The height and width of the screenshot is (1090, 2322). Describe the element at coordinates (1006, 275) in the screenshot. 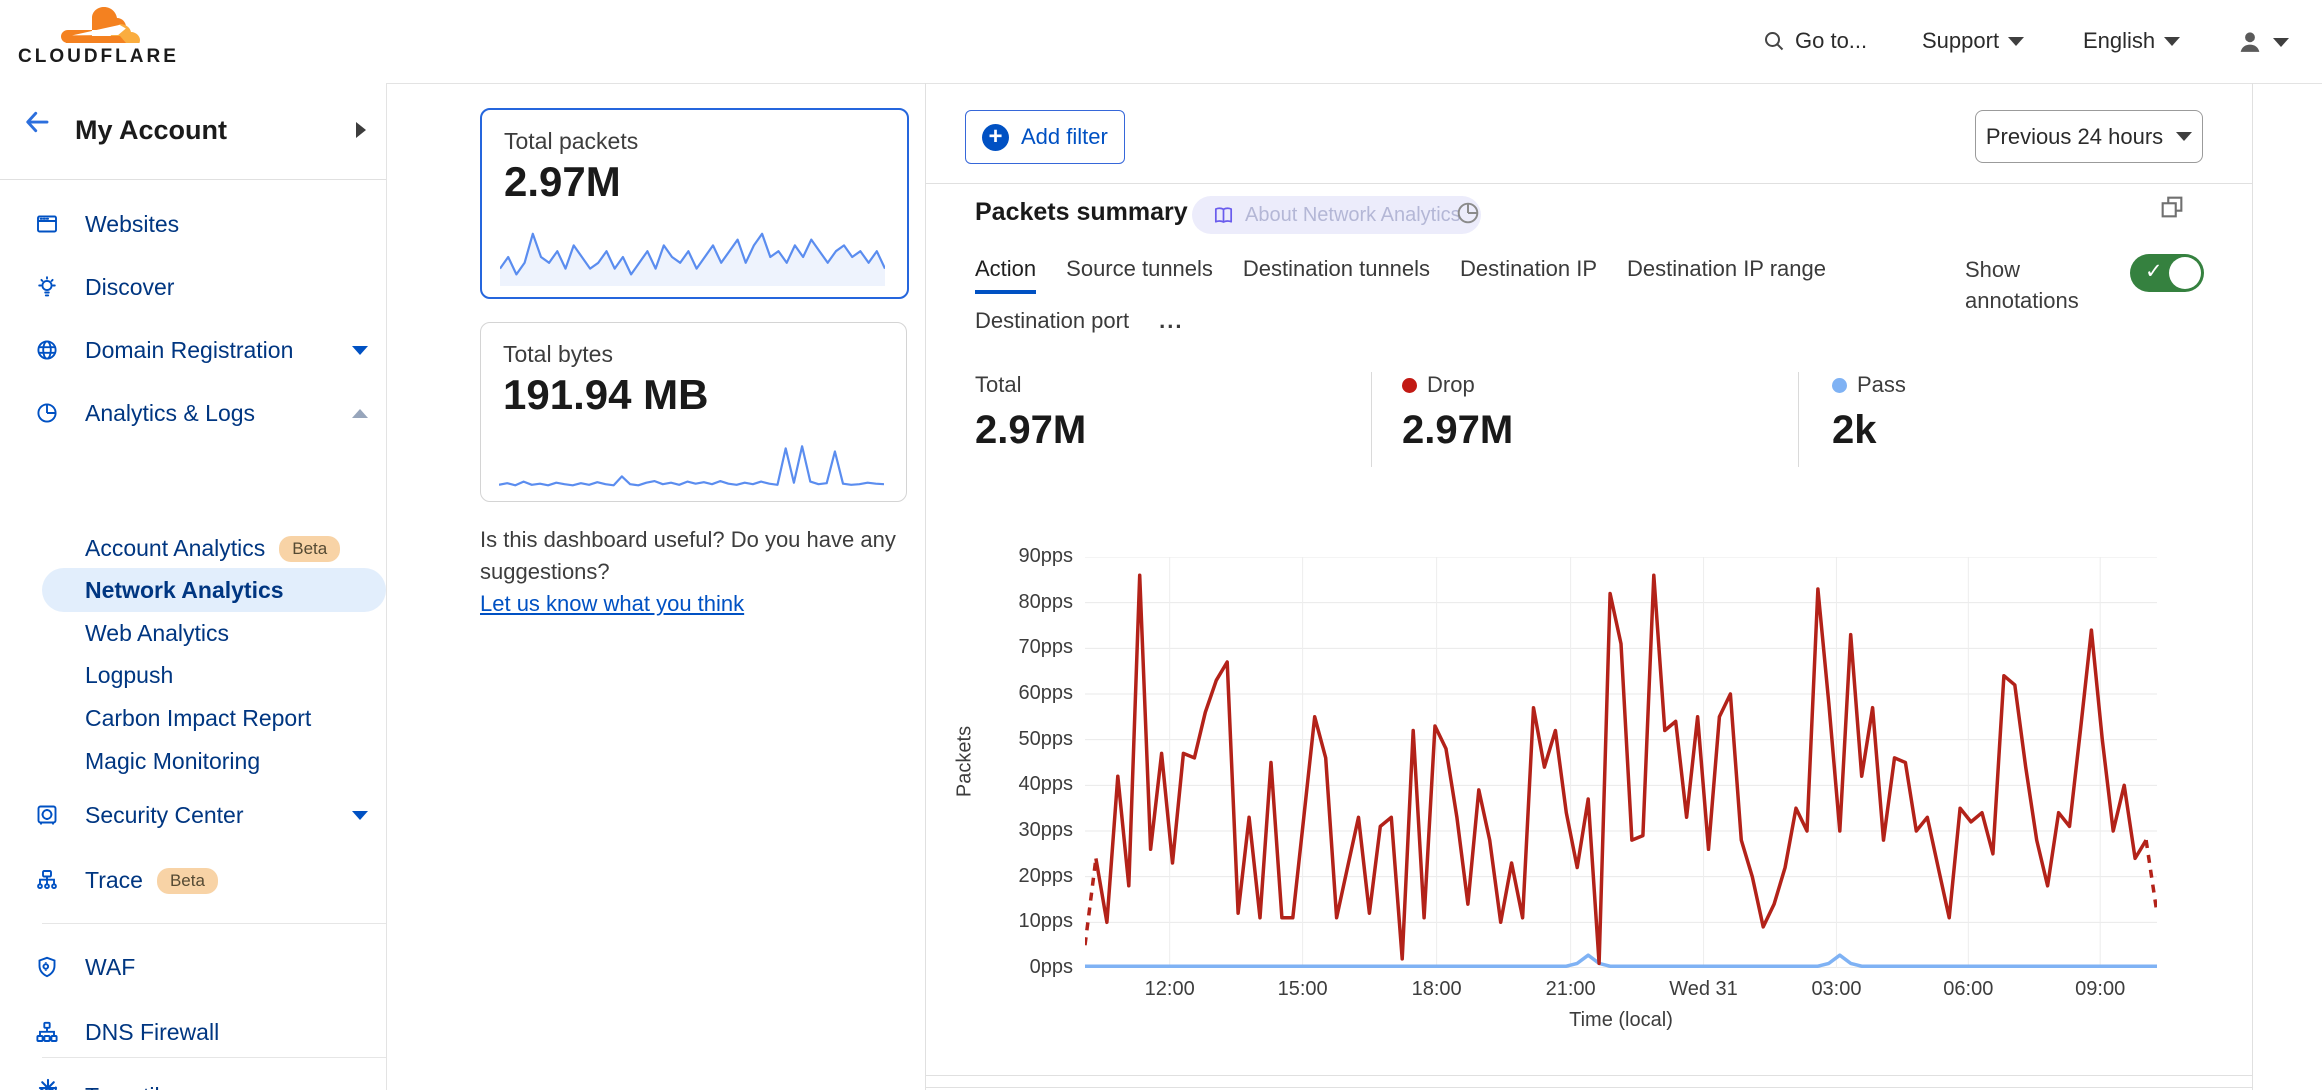

I see `tab-action: Action` at that location.